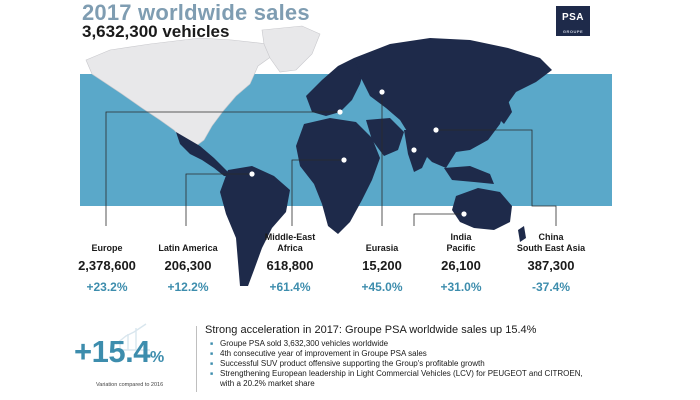  Describe the element at coordinates (112, 351) in the screenshot. I see `big-number: +15.4` at that location.